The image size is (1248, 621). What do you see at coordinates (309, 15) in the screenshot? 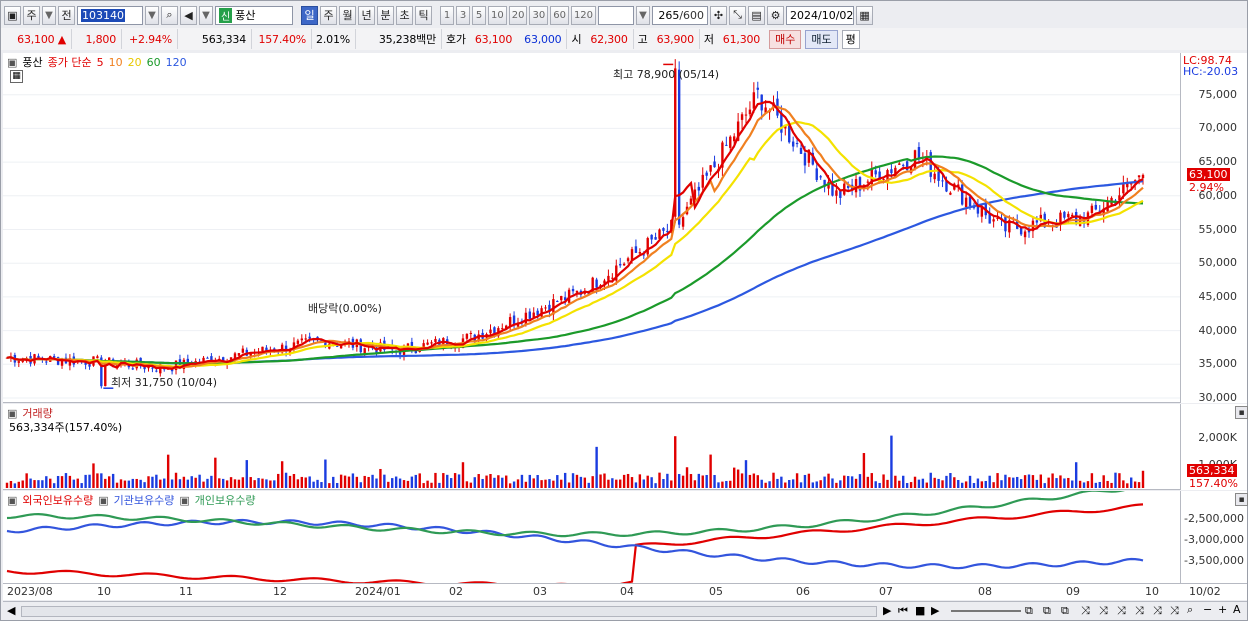
I see `period-day-button: 일` at bounding box center [309, 15].